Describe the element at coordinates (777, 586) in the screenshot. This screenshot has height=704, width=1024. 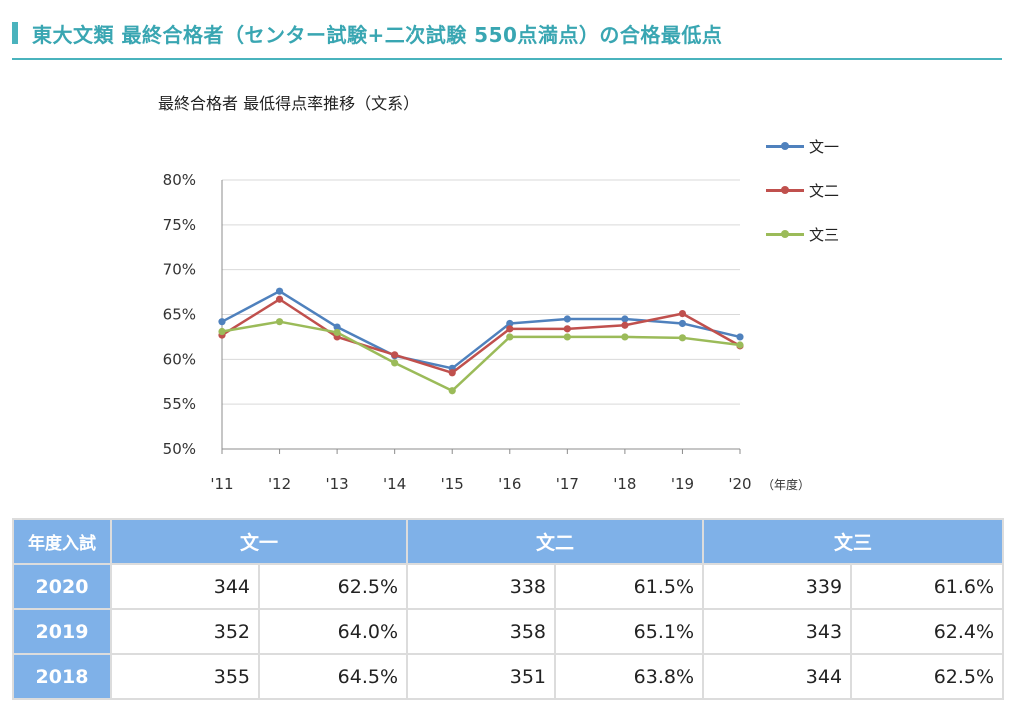
I see `score-cell: 339` at that location.